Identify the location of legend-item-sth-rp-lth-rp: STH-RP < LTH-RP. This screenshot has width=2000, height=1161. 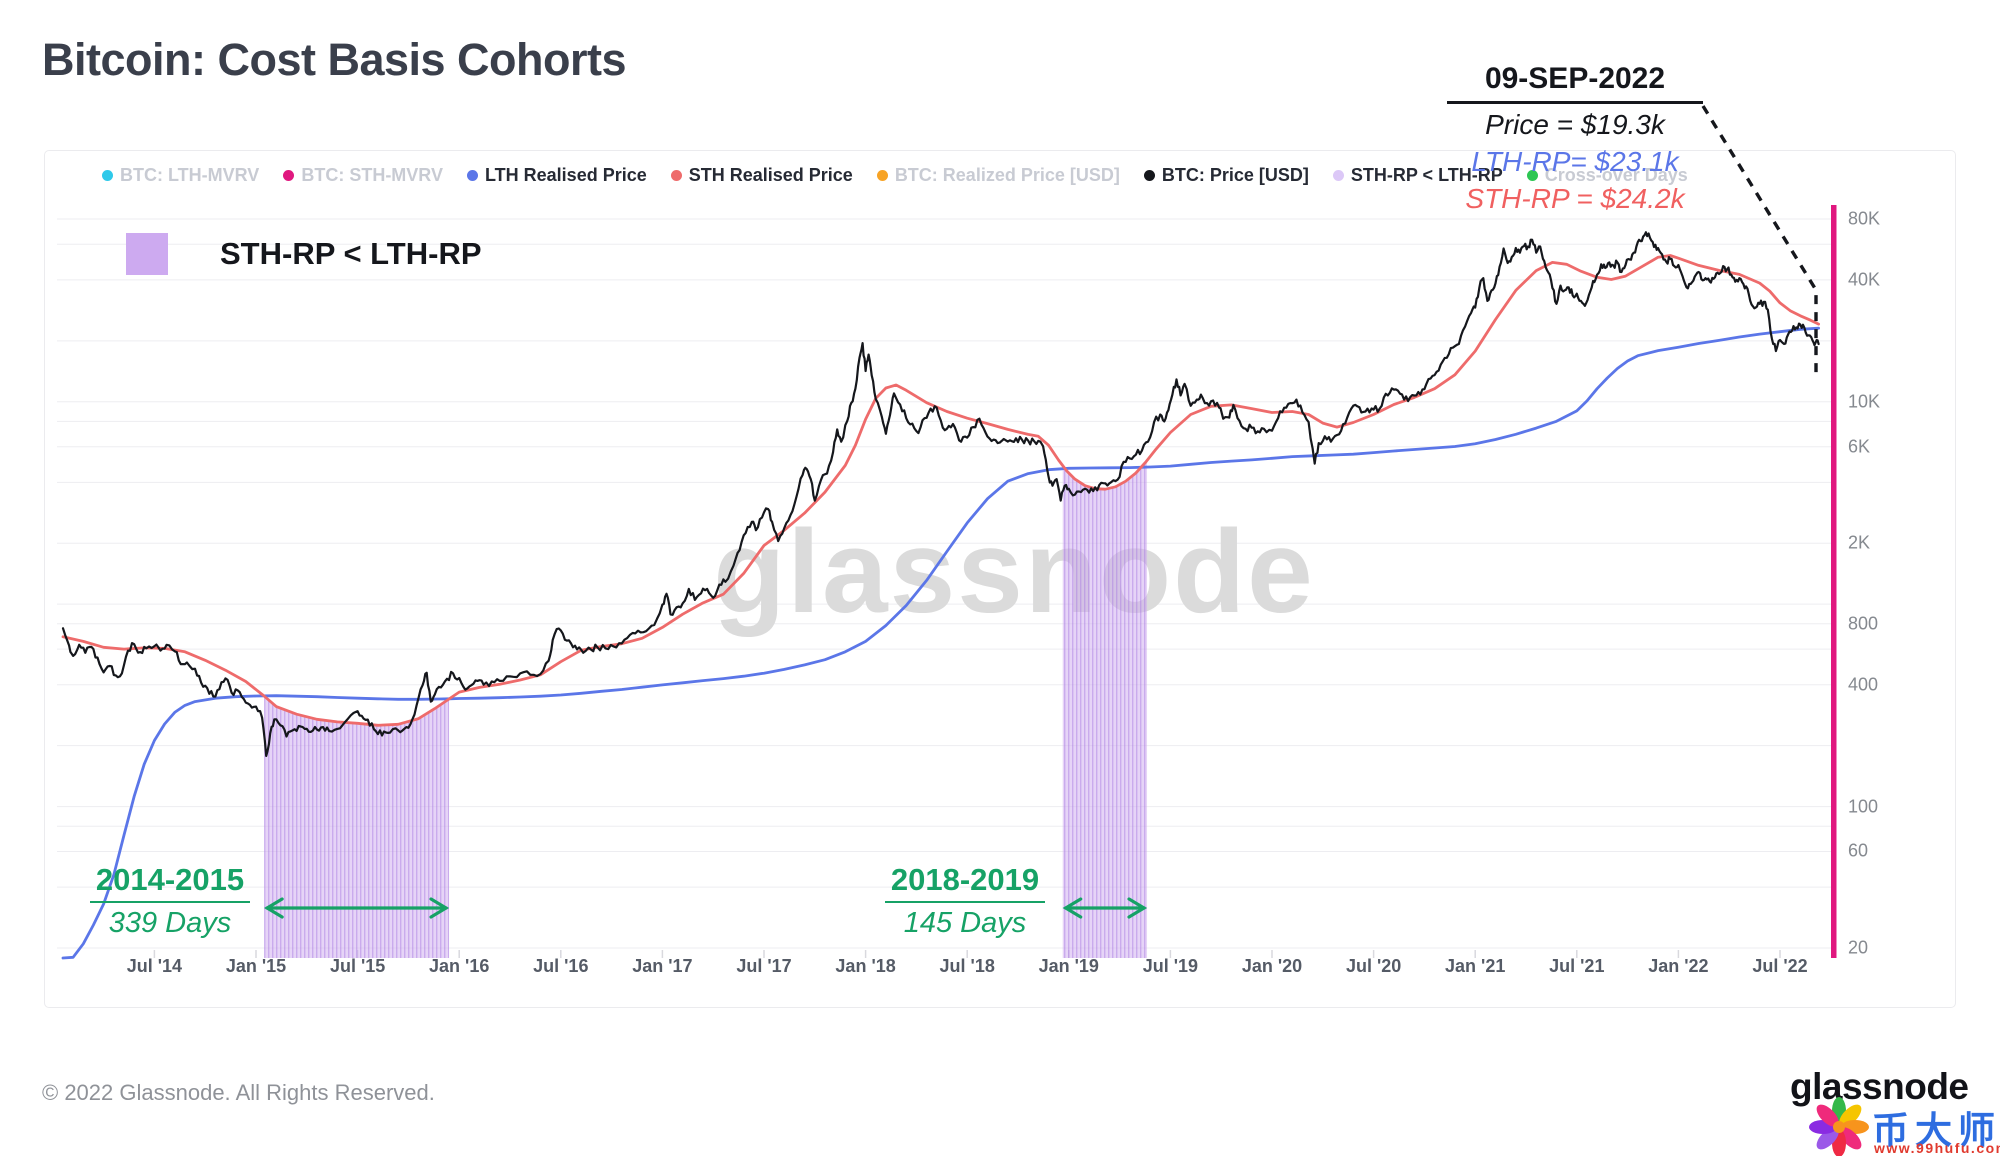
(1417, 175).